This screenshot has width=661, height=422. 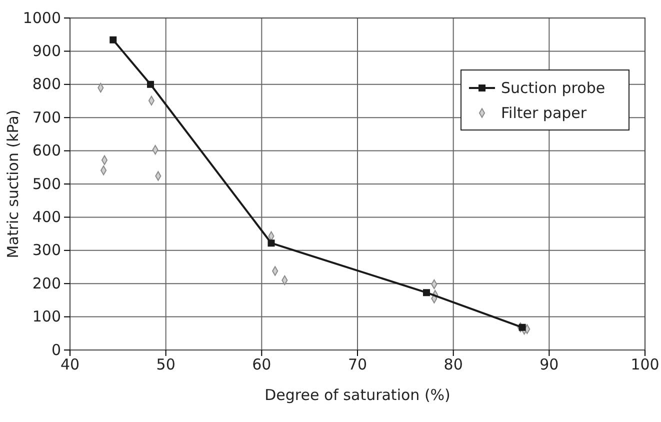 What do you see at coordinates (46, 250) in the screenshot?
I see `y-tick-label: 300` at bounding box center [46, 250].